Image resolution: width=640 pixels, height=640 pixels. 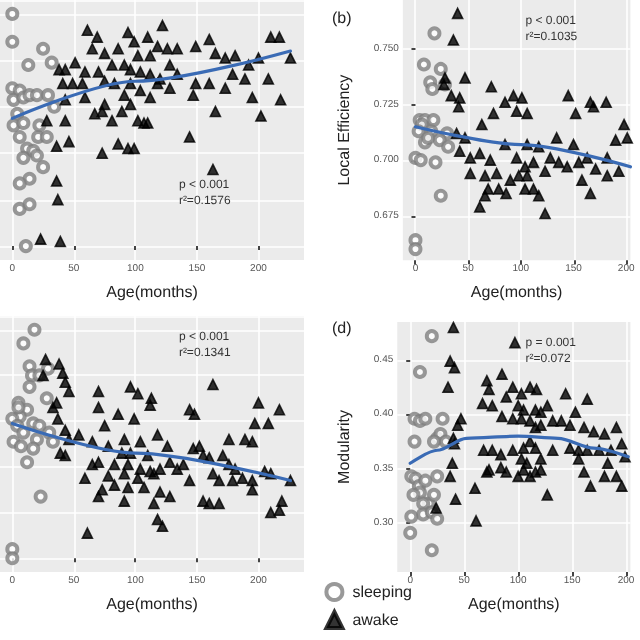 What do you see at coordinates (342, 18) in the screenshot?
I see `text: (b)` at bounding box center [342, 18].